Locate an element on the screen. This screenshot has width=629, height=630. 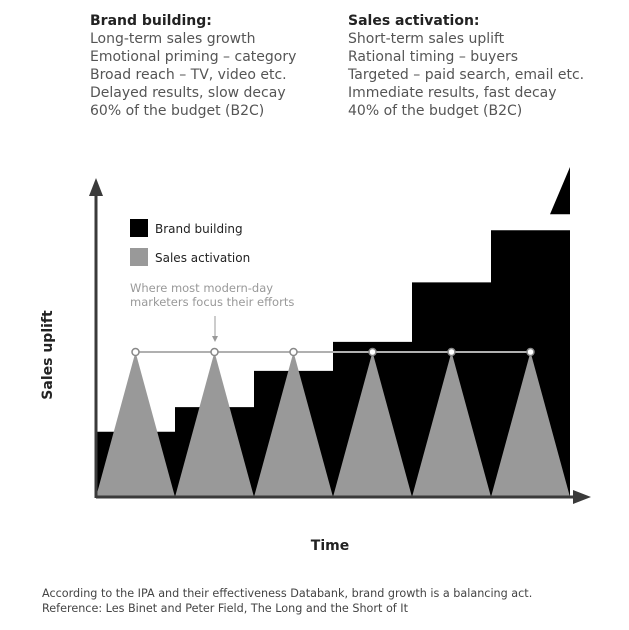
y-axis-label: Sales uplift is located at coordinates (48, 355).